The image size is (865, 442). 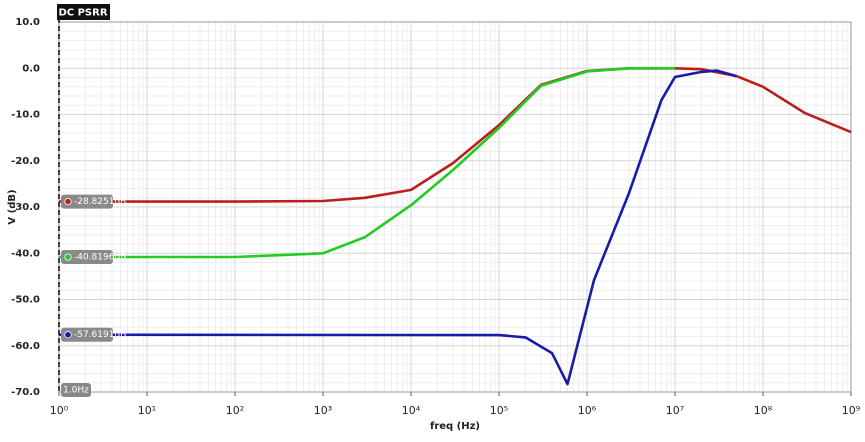 What do you see at coordinates (411, 410) in the screenshot?
I see `x-tick-label: 10⁴` at bounding box center [411, 410].